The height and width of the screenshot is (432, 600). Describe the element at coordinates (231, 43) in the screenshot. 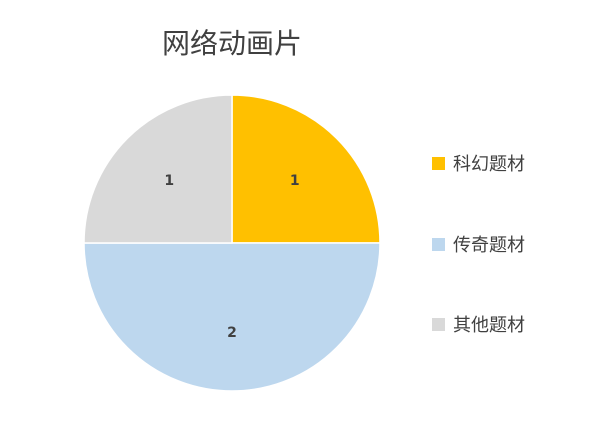

I see `chart-title: 网络动画片` at that location.